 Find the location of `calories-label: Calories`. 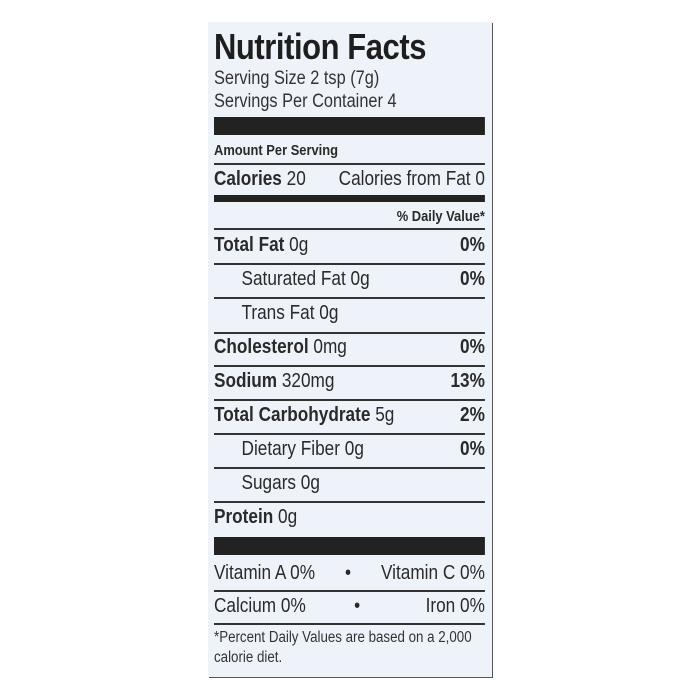

calories-label: Calories is located at coordinates (248, 179).